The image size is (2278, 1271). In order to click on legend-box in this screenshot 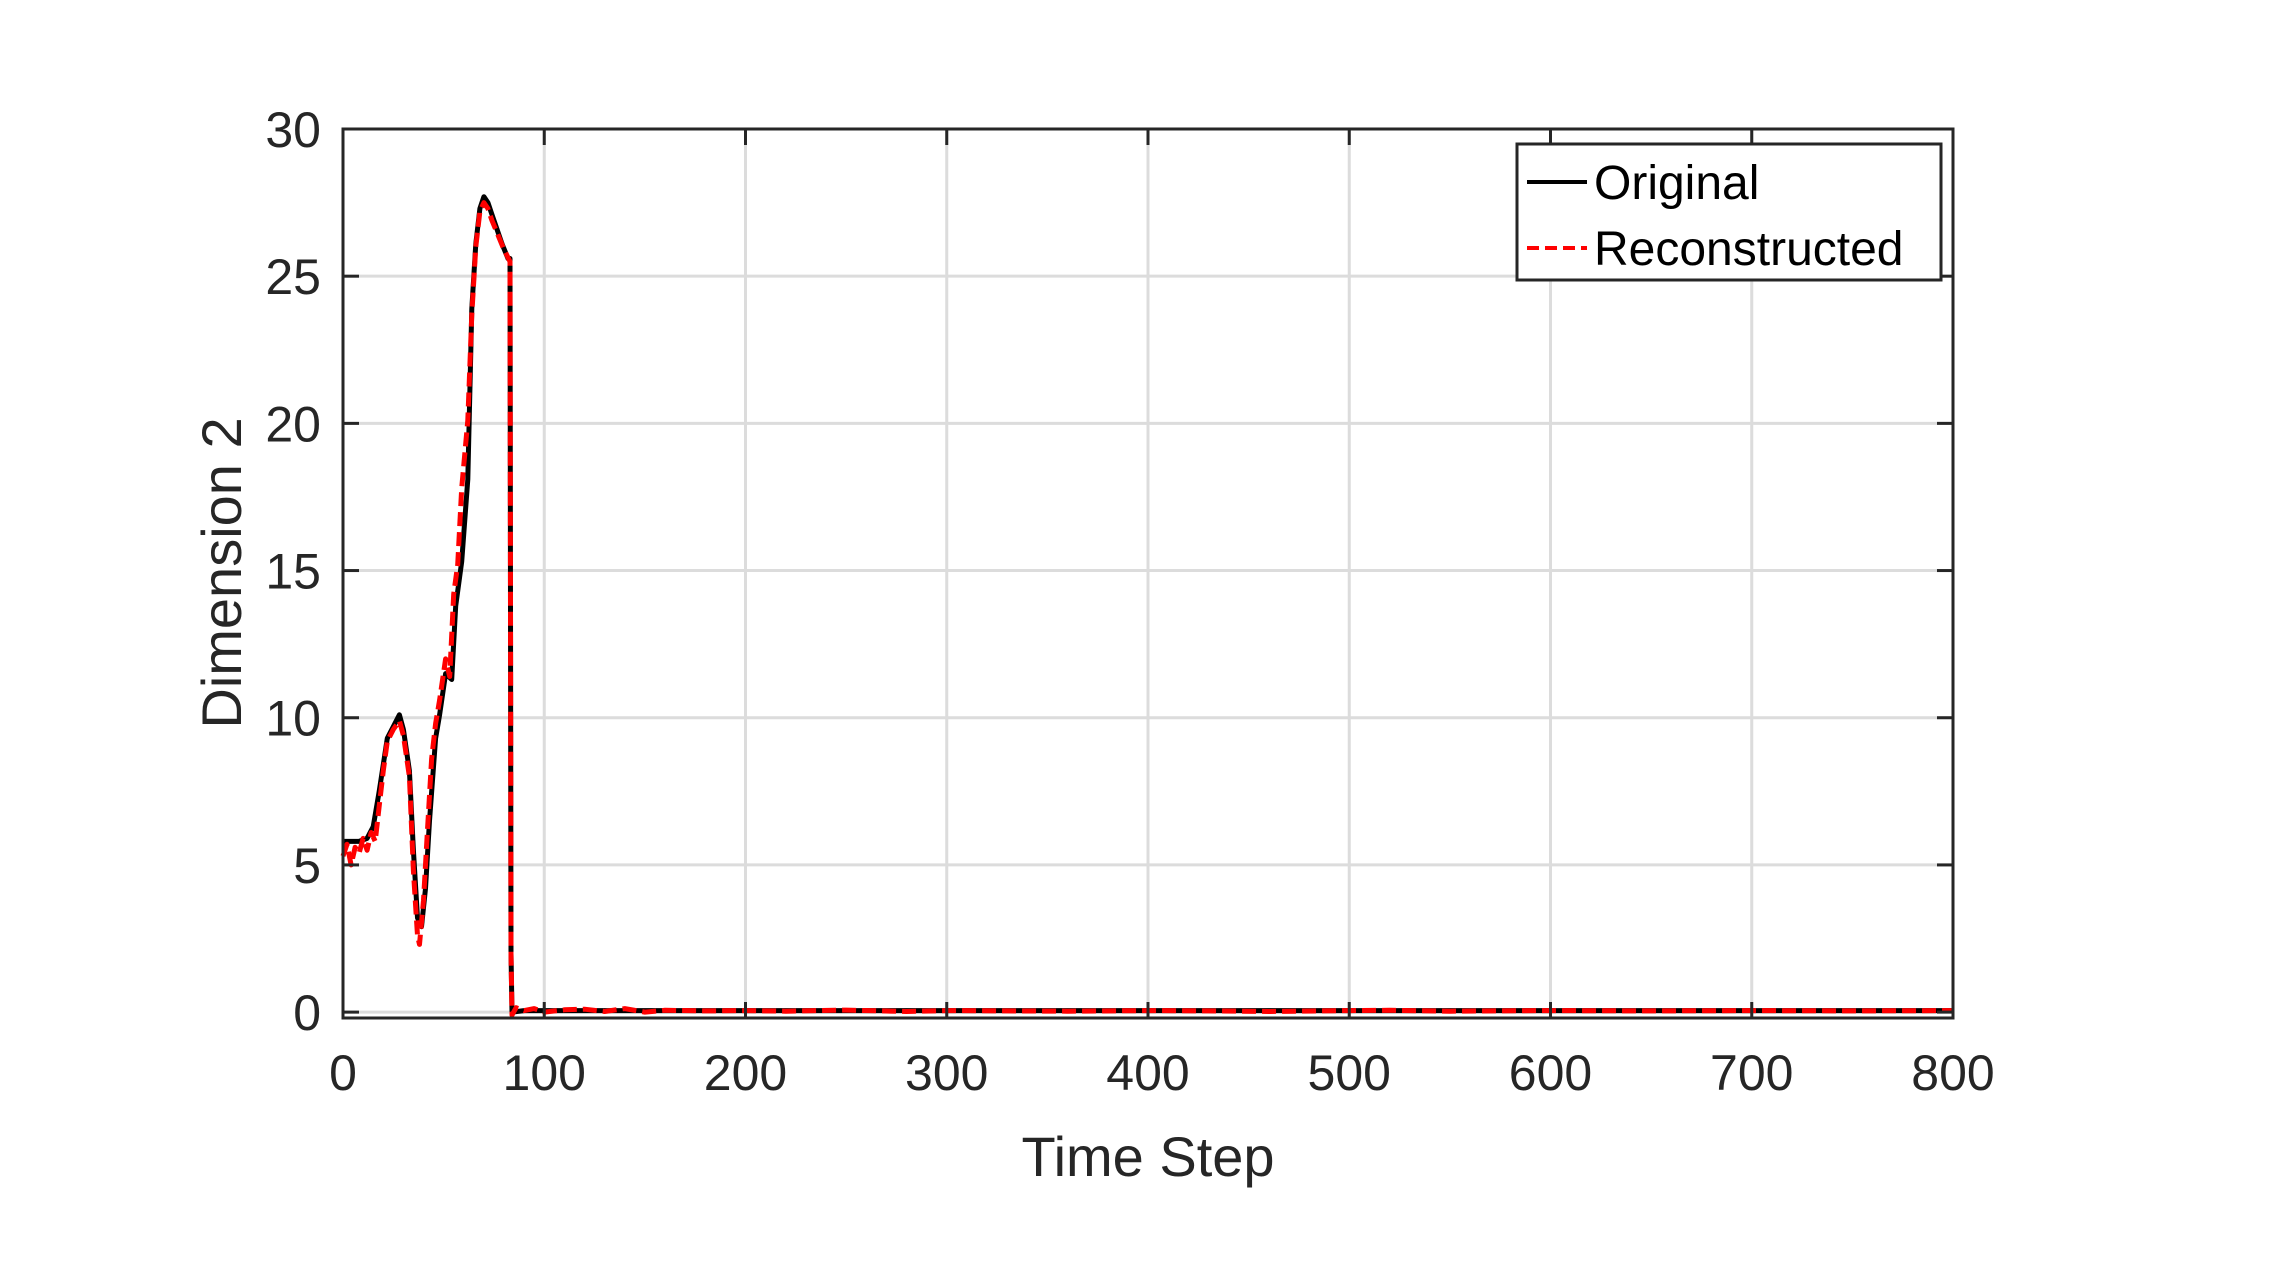, I will do `click(1729, 212)`.